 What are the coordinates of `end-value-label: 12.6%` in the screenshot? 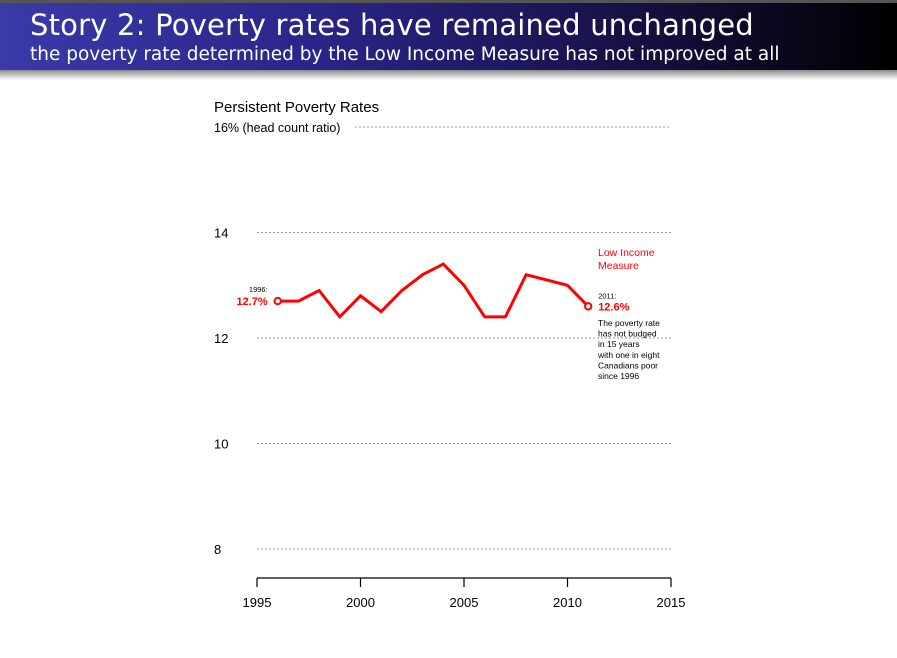 It's located at (613, 307).